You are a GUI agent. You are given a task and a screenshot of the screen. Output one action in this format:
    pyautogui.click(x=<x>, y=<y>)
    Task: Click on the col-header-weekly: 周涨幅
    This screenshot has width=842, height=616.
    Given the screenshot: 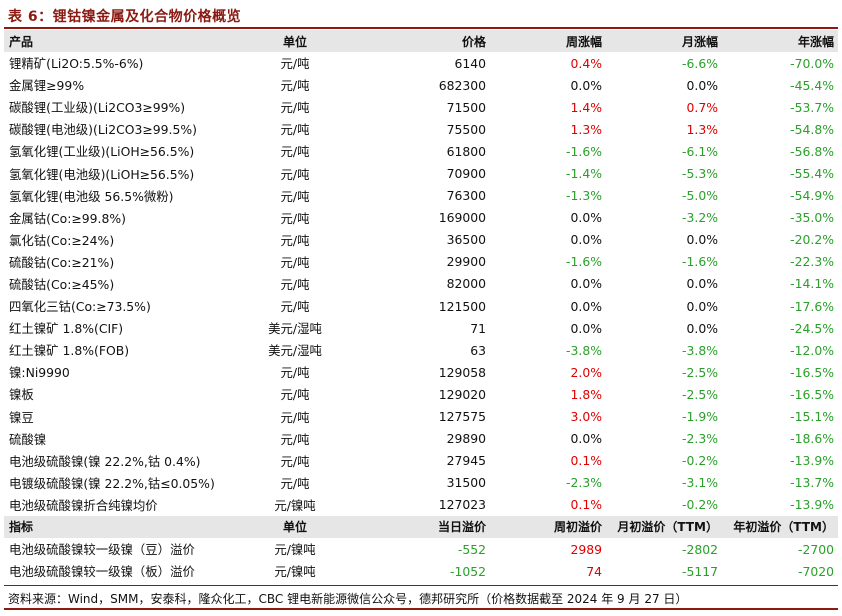 What is the action you would take?
    pyautogui.click(x=583, y=41)
    